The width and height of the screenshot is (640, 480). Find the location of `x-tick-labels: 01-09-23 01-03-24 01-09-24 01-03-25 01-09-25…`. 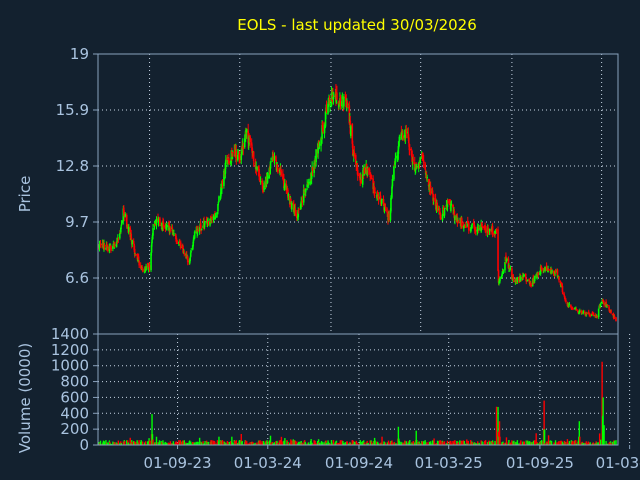

x-tick-labels: 01-09-23 01-03-24 01-09-24 01-03-25 01-09-25… is located at coordinates (392, 458).